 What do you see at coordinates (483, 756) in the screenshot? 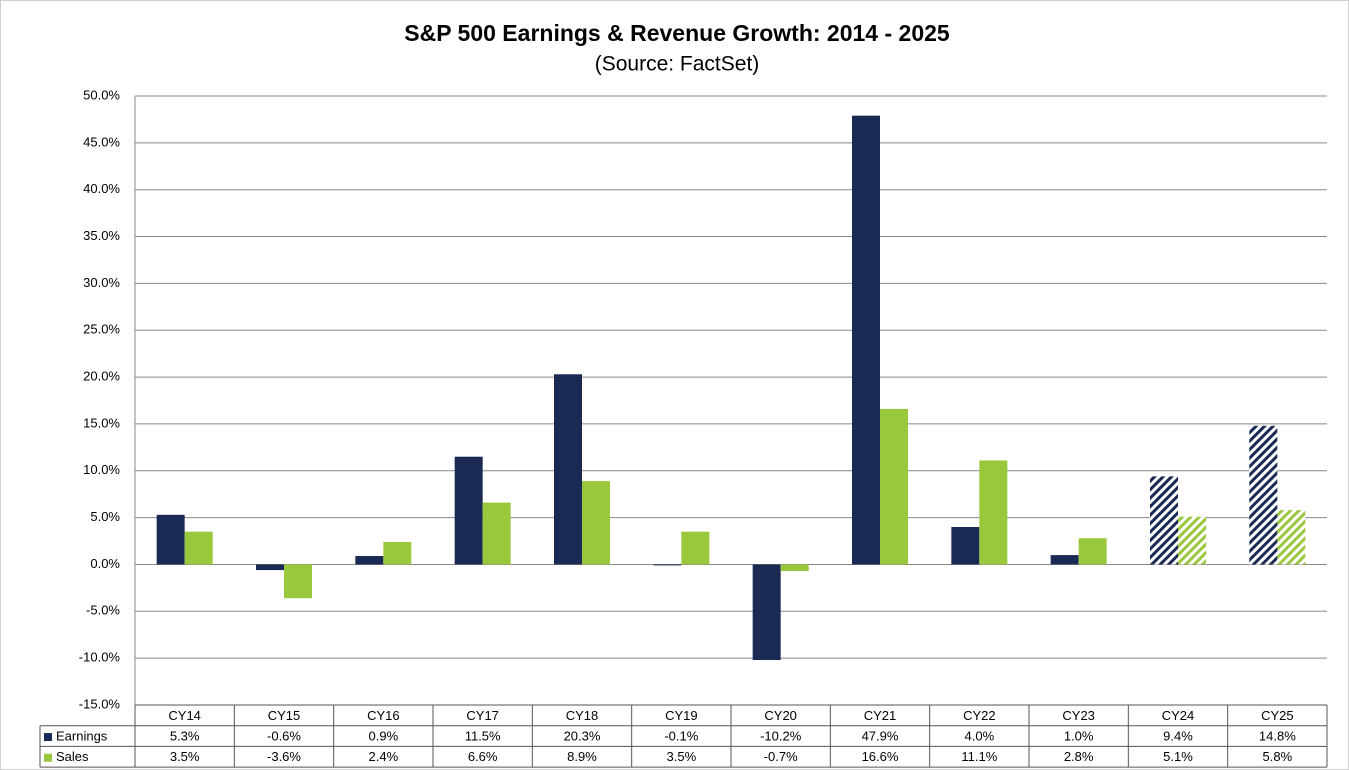
I see `data-label: 6.6%` at bounding box center [483, 756].